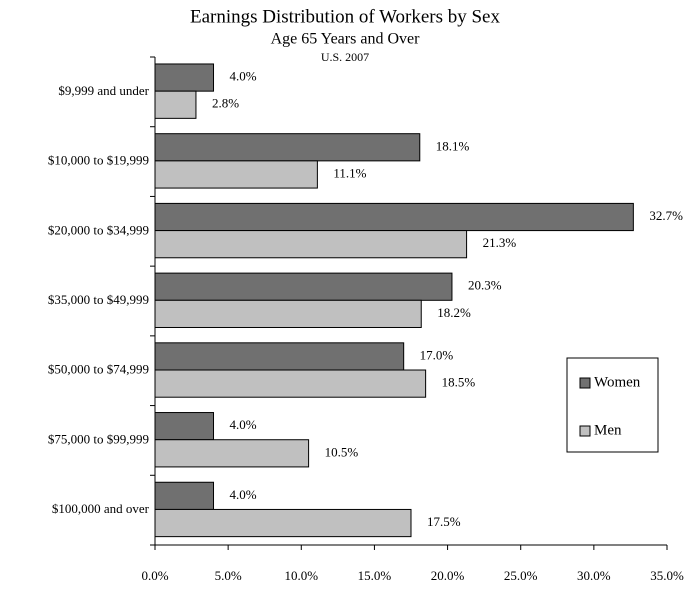  Describe the element at coordinates (98, 369) in the screenshot. I see `y-tick-label: $50,000 to $74,999` at that location.